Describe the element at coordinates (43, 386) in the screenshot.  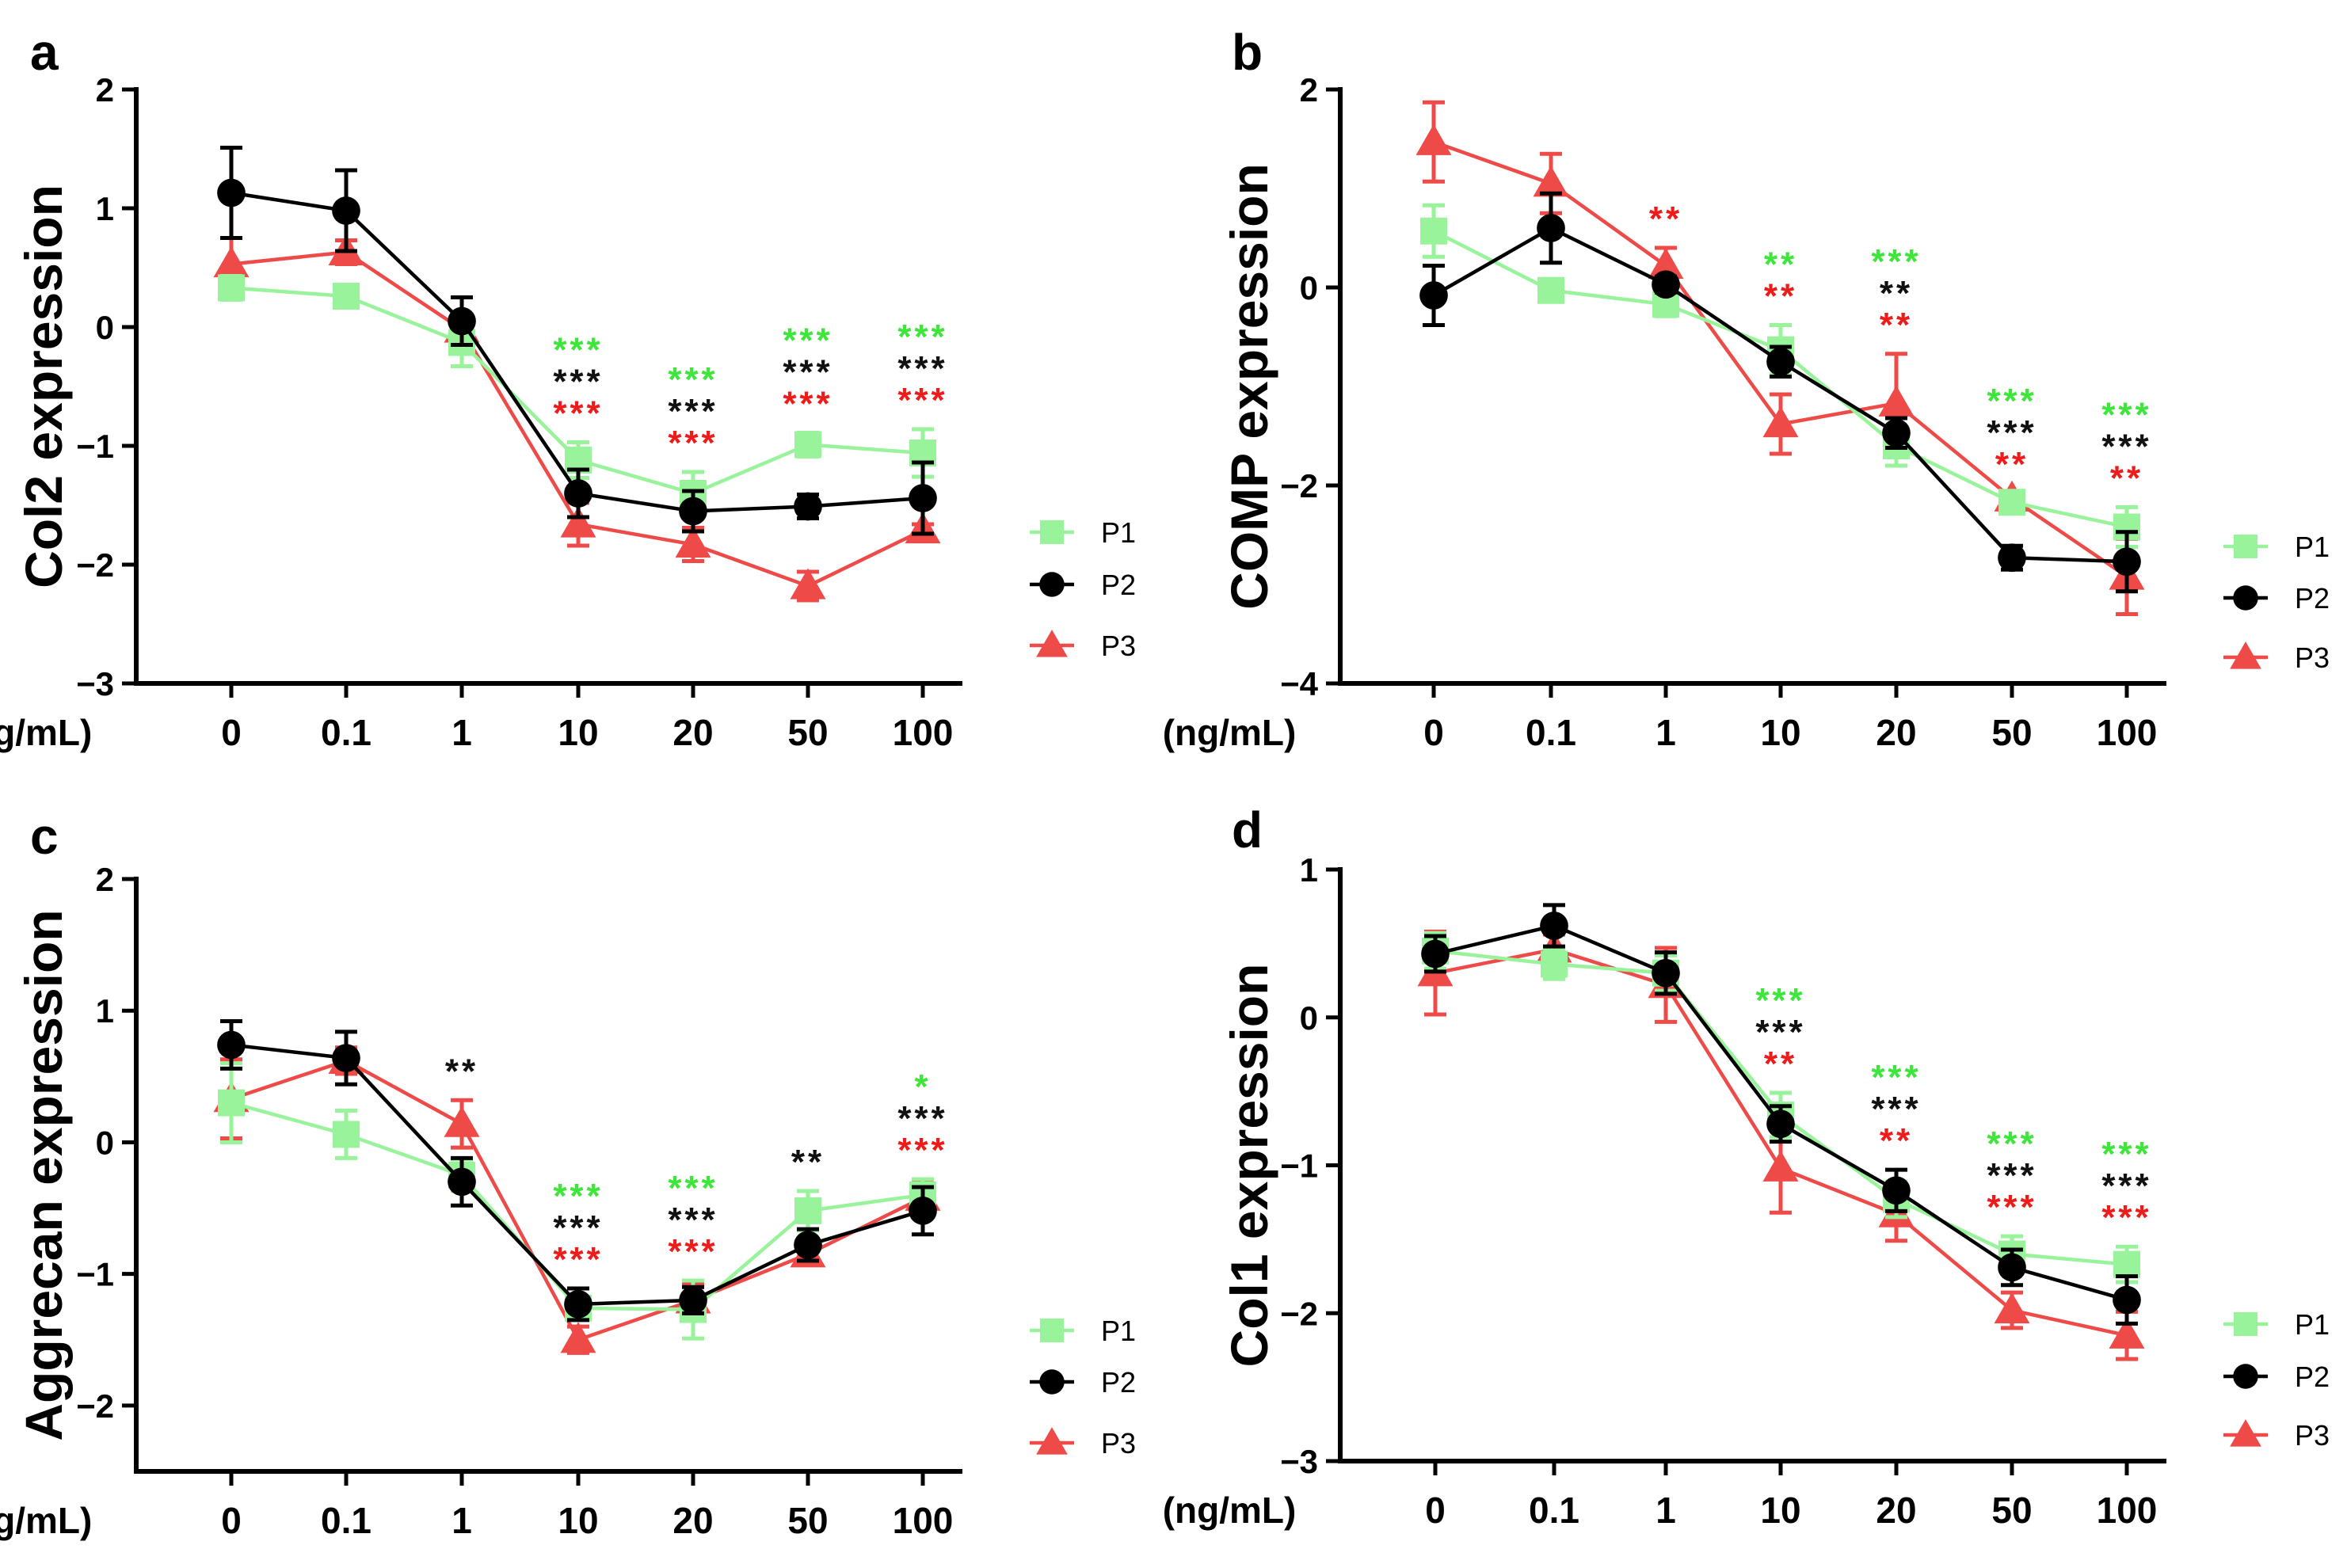
I see `y-axis-title: Col2 expression` at that location.